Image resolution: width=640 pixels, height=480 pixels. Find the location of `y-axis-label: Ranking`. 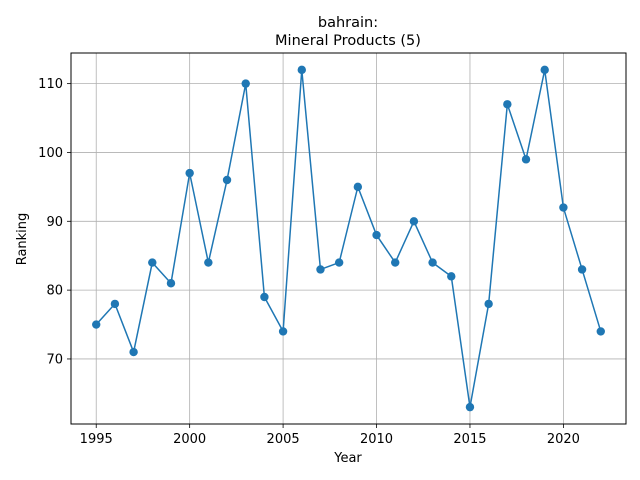

y-axis-label: Ranking is located at coordinates (22, 239).